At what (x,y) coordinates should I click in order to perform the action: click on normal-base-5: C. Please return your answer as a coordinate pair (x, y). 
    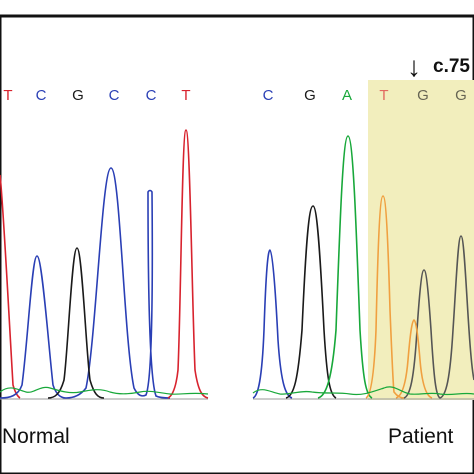
    Looking at the image, I should click on (151, 95).